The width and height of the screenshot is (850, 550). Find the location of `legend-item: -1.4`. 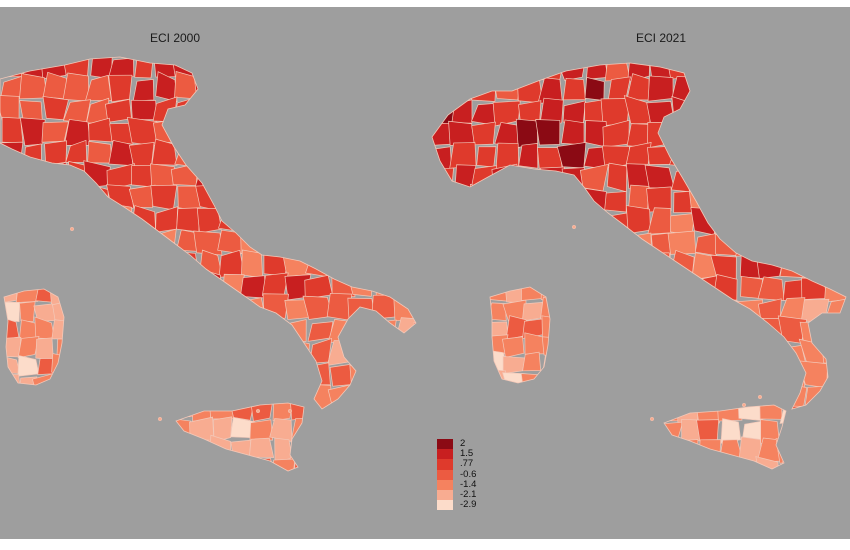

legend-item: -1.4 is located at coordinates (456, 484).